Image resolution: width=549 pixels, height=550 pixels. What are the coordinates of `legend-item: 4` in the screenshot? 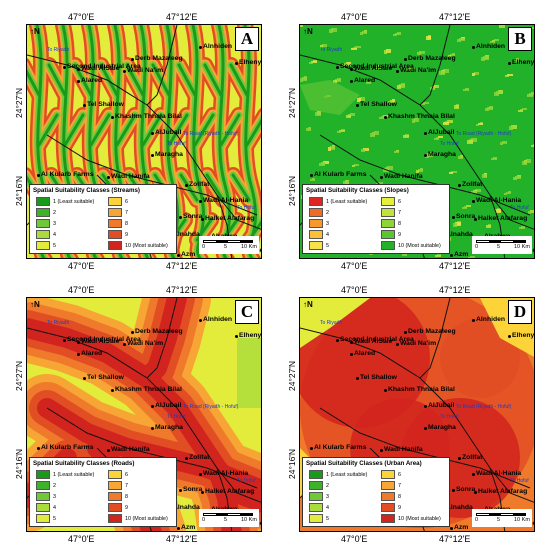 It's located at (46, 507).